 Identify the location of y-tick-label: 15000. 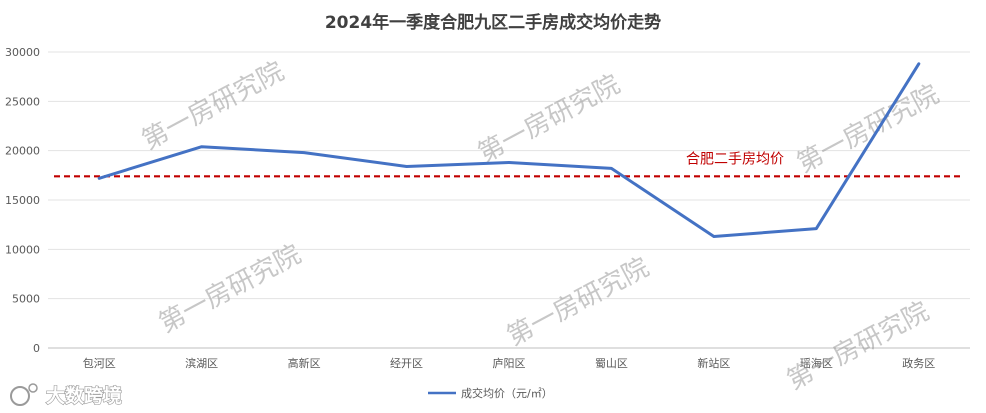
(22, 200).